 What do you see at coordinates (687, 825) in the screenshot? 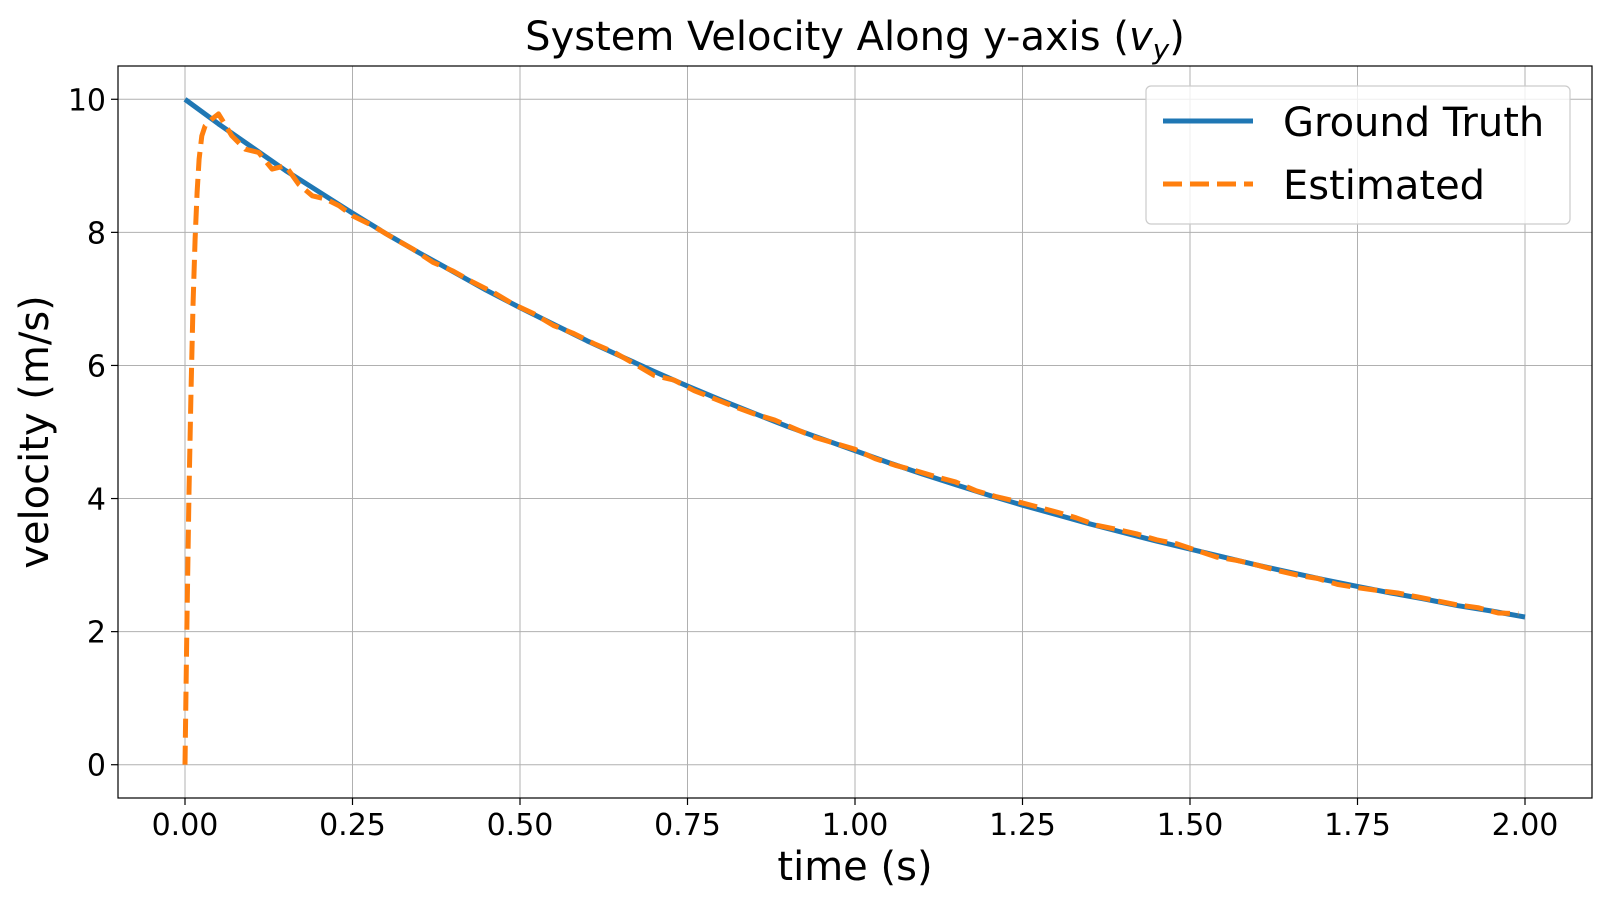
I see `x-tick-label: 0.75` at bounding box center [687, 825].